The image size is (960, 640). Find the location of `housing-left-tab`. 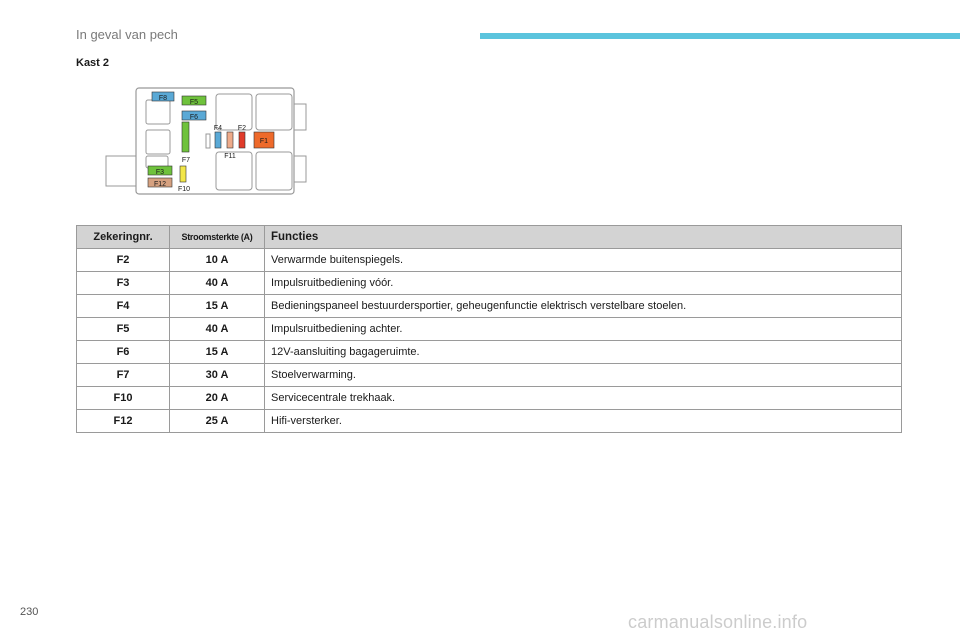

housing-left-tab is located at coordinates (122, 171).